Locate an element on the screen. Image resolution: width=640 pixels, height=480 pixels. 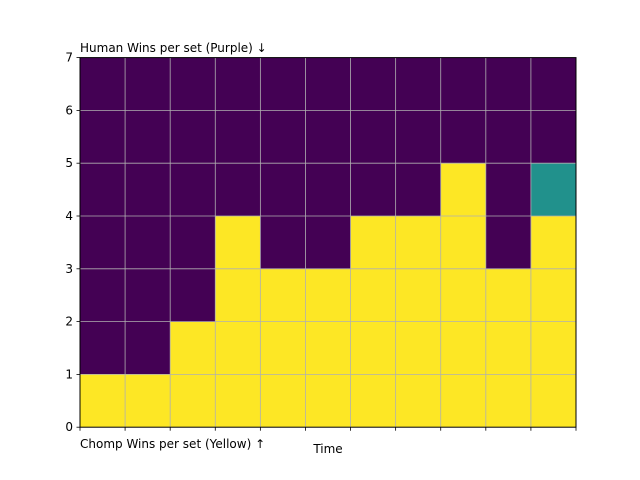
y-tick-label: 3 is located at coordinates (69, 269).